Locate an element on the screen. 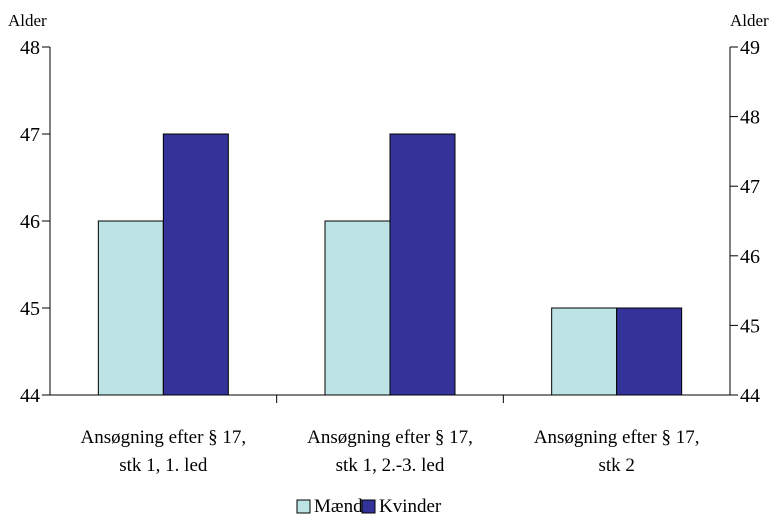 The height and width of the screenshot is (528, 776). right-y-tick-label: 47 is located at coordinates (750, 187).